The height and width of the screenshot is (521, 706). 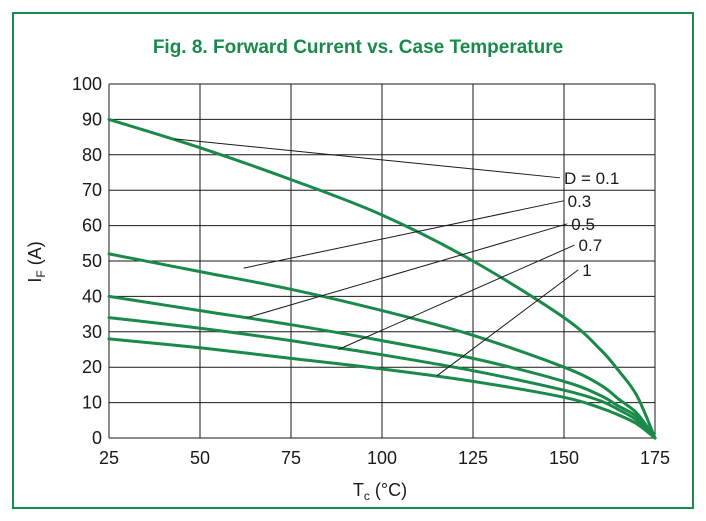 I want to click on y-tick-label: 50, so click(x=92, y=261).